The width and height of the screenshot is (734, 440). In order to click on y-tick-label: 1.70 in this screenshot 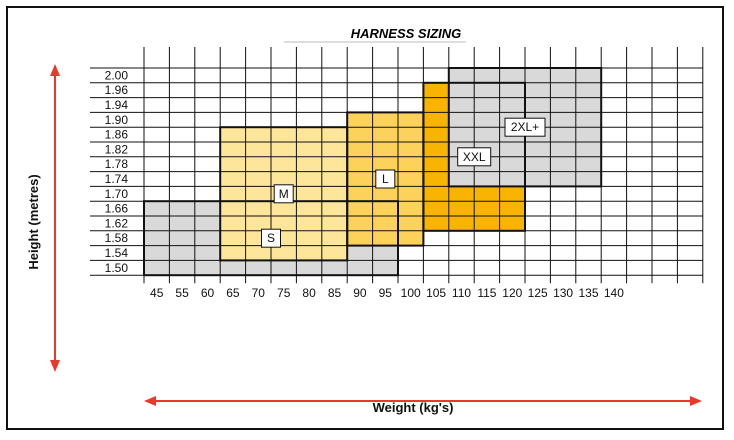, I will do `click(117, 194)`.